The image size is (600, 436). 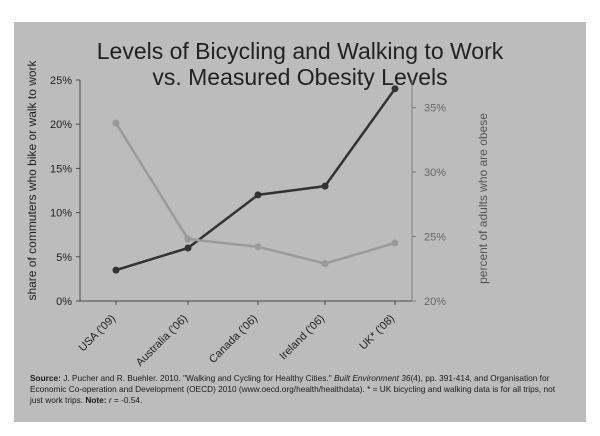 I want to click on left-tick-label: 15%, so click(x=61, y=169).